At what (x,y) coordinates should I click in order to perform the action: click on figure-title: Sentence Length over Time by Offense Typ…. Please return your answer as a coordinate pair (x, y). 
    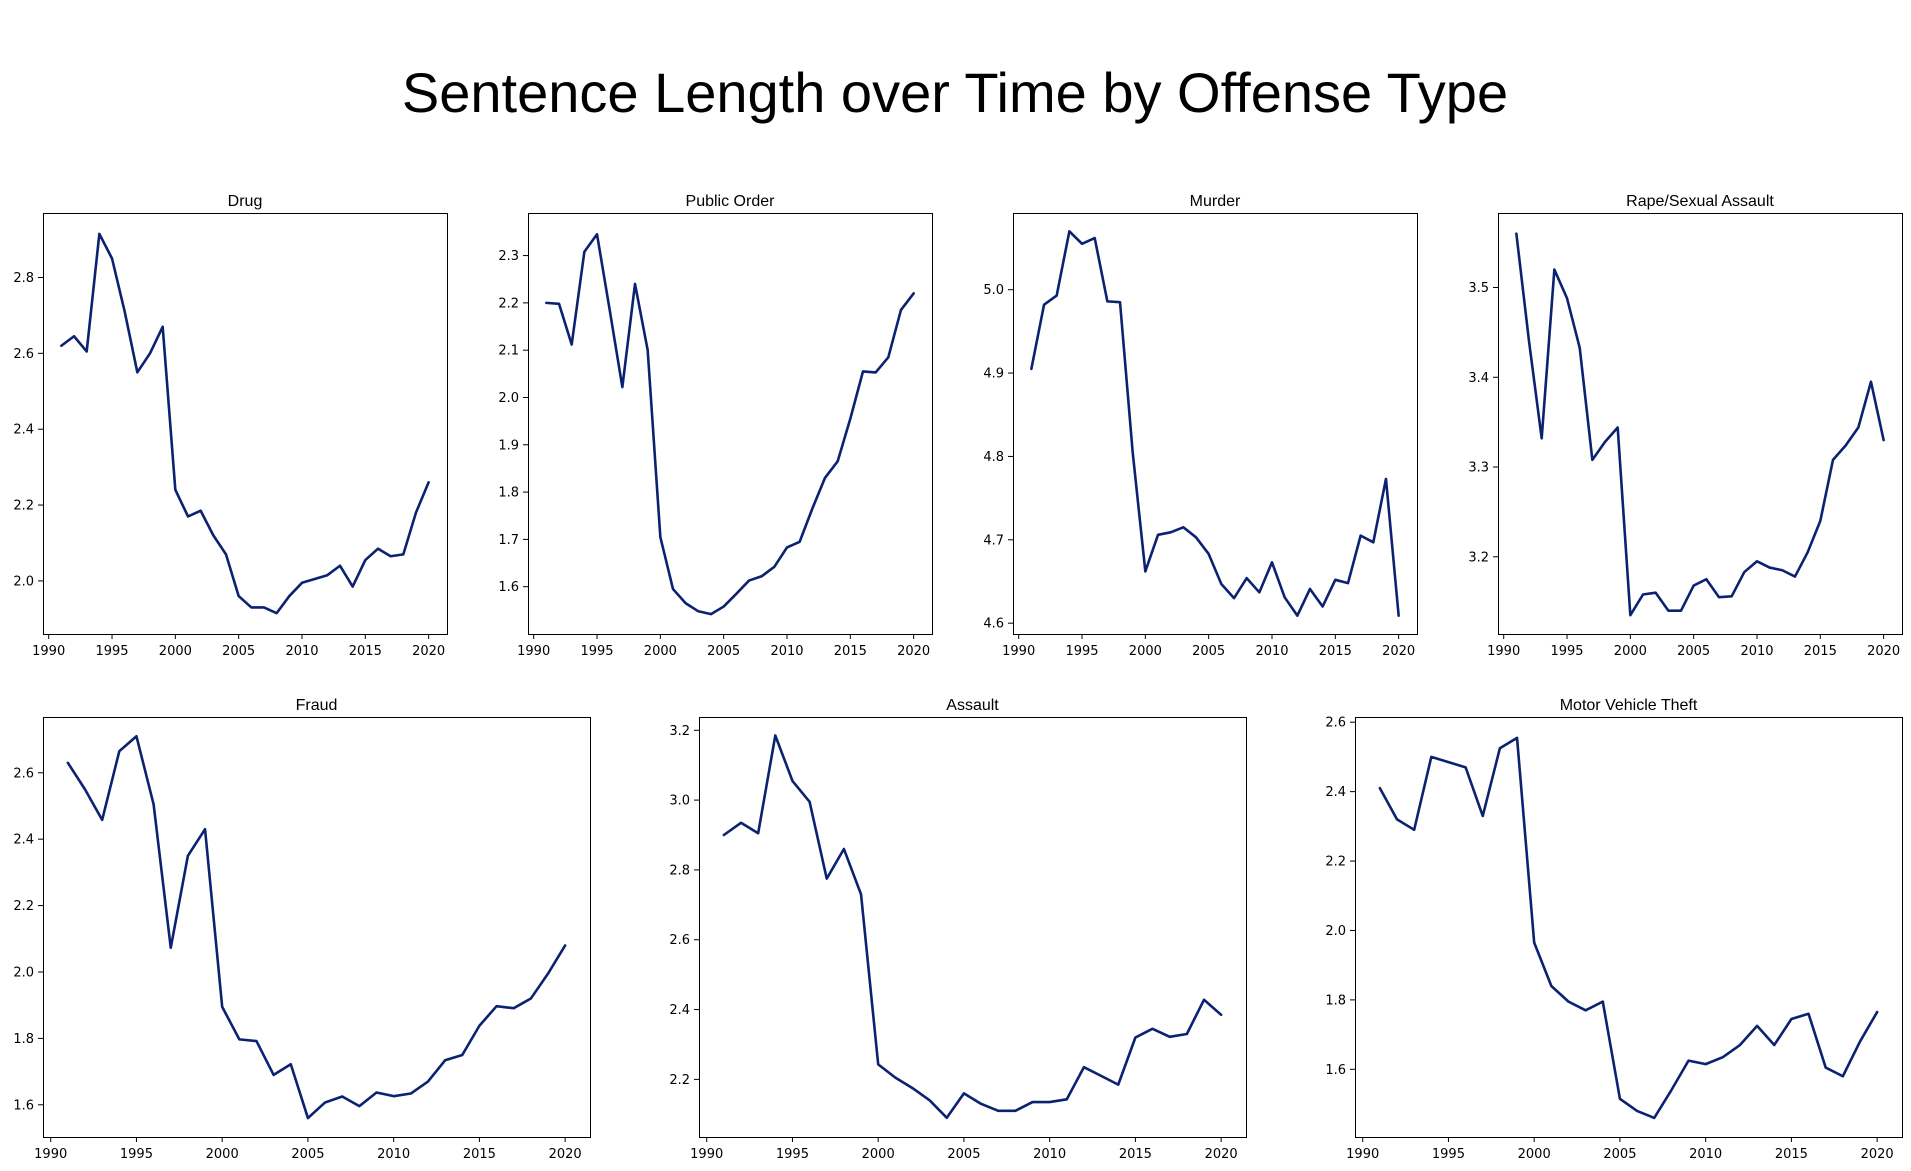
    Looking at the image, I should click on (955, 92).